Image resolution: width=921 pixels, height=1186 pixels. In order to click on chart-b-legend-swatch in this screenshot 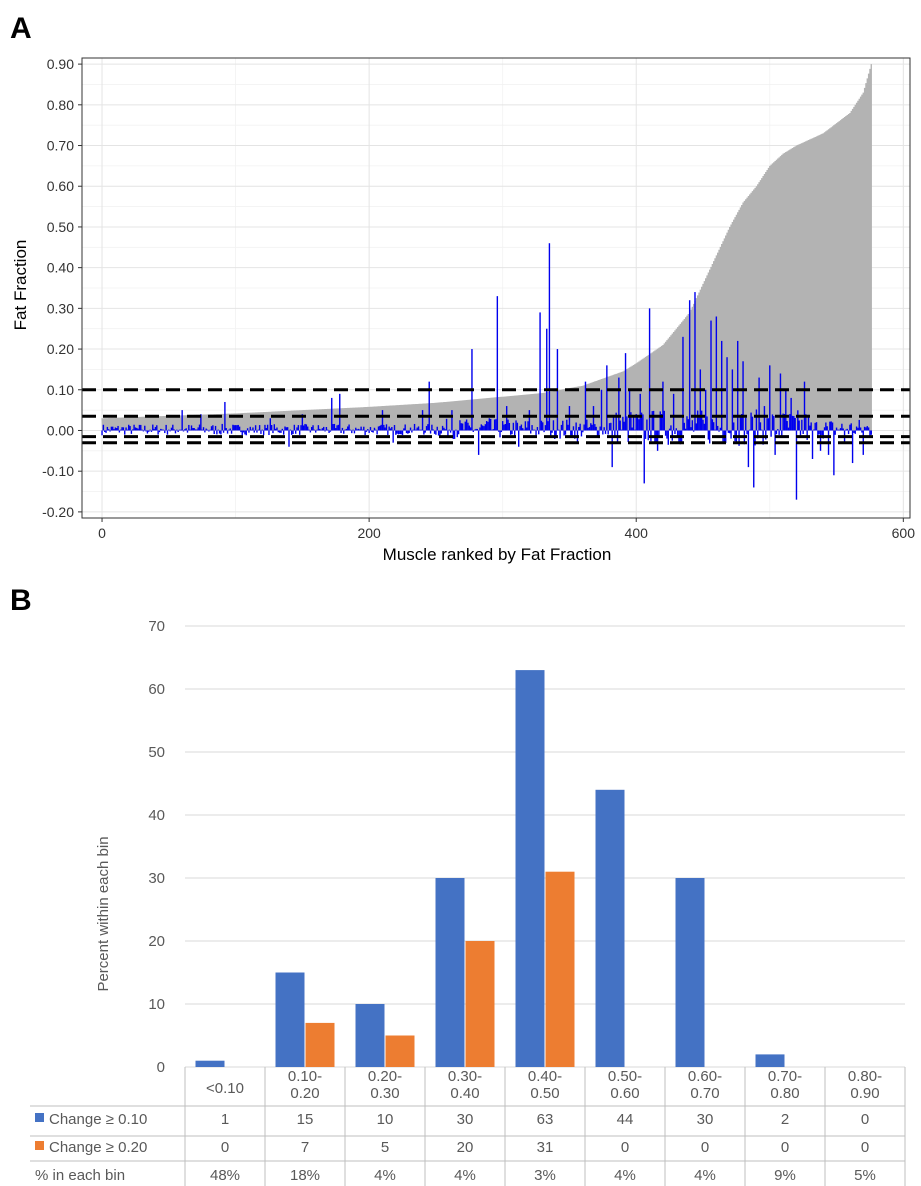, I will do `click(39, 1117)`.